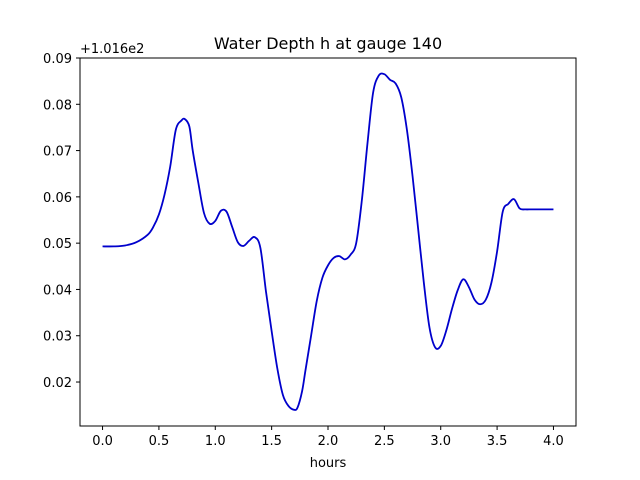 This screenshot has width=640, height=480. I want to click on y-tick-label: 0.09, so click(57, 59).